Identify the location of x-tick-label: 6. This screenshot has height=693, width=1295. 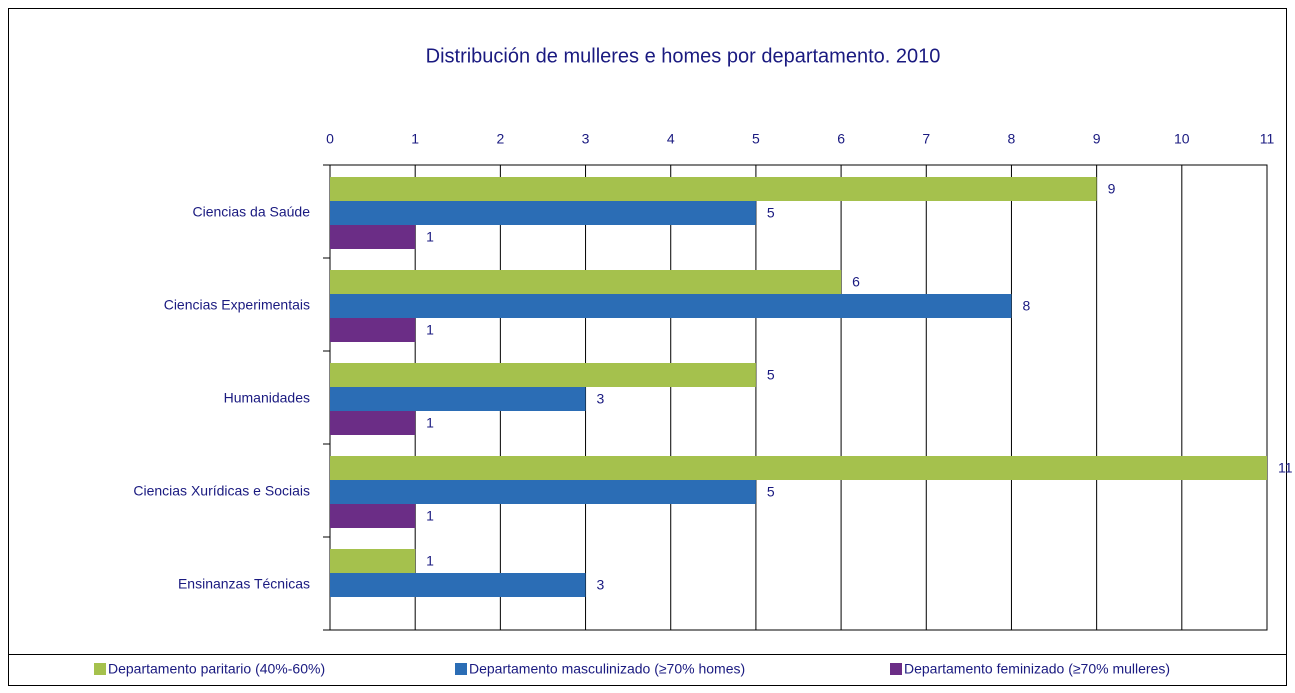
(841, 139).